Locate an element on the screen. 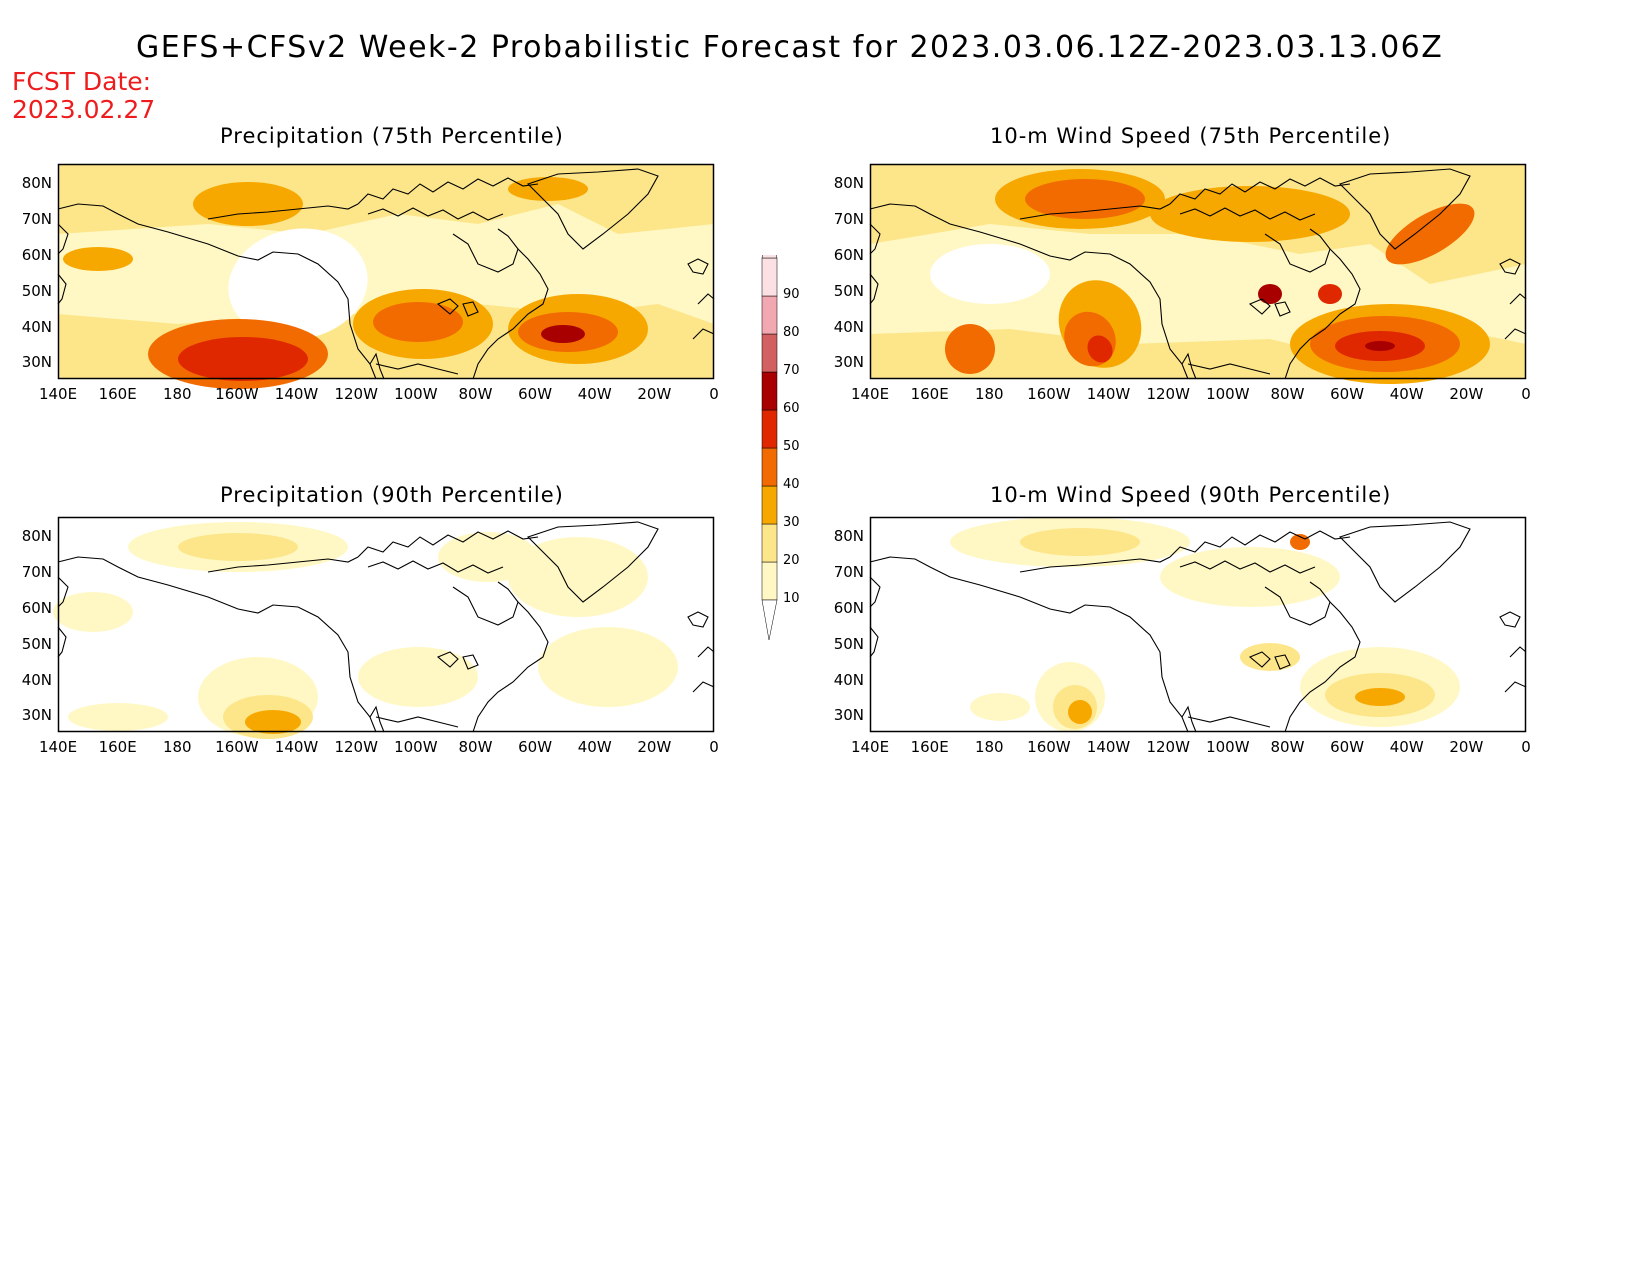  x-tick-label: 140E is located at coordinates (870, 394).